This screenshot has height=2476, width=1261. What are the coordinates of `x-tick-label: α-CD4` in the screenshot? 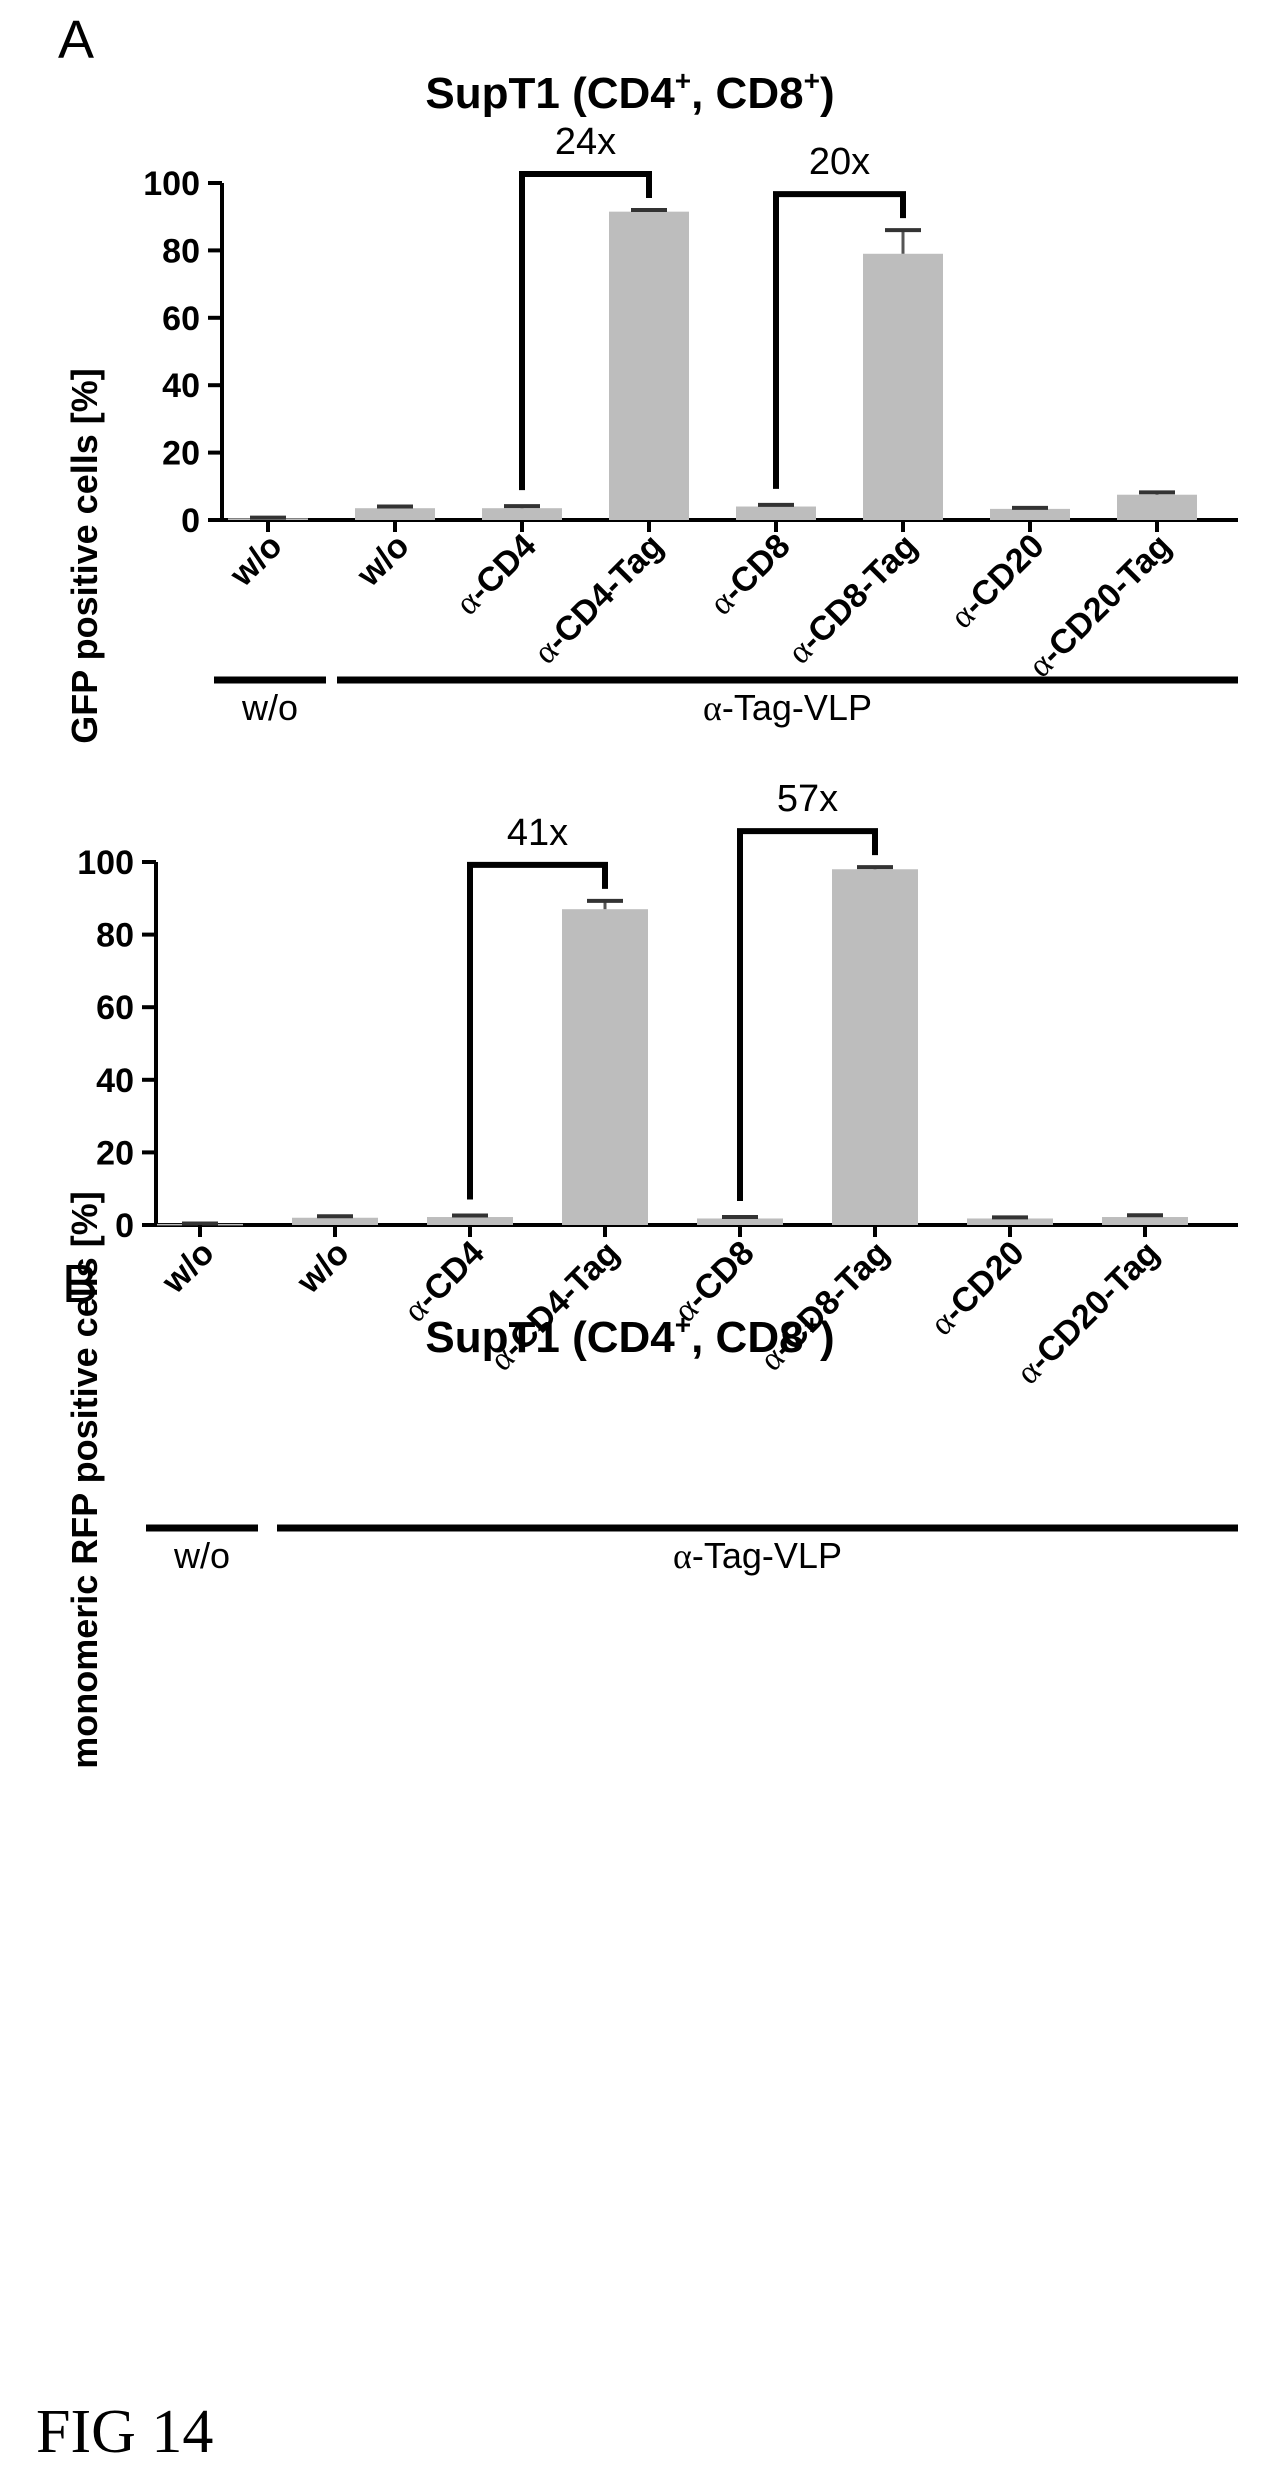 It's located at (496, 575).